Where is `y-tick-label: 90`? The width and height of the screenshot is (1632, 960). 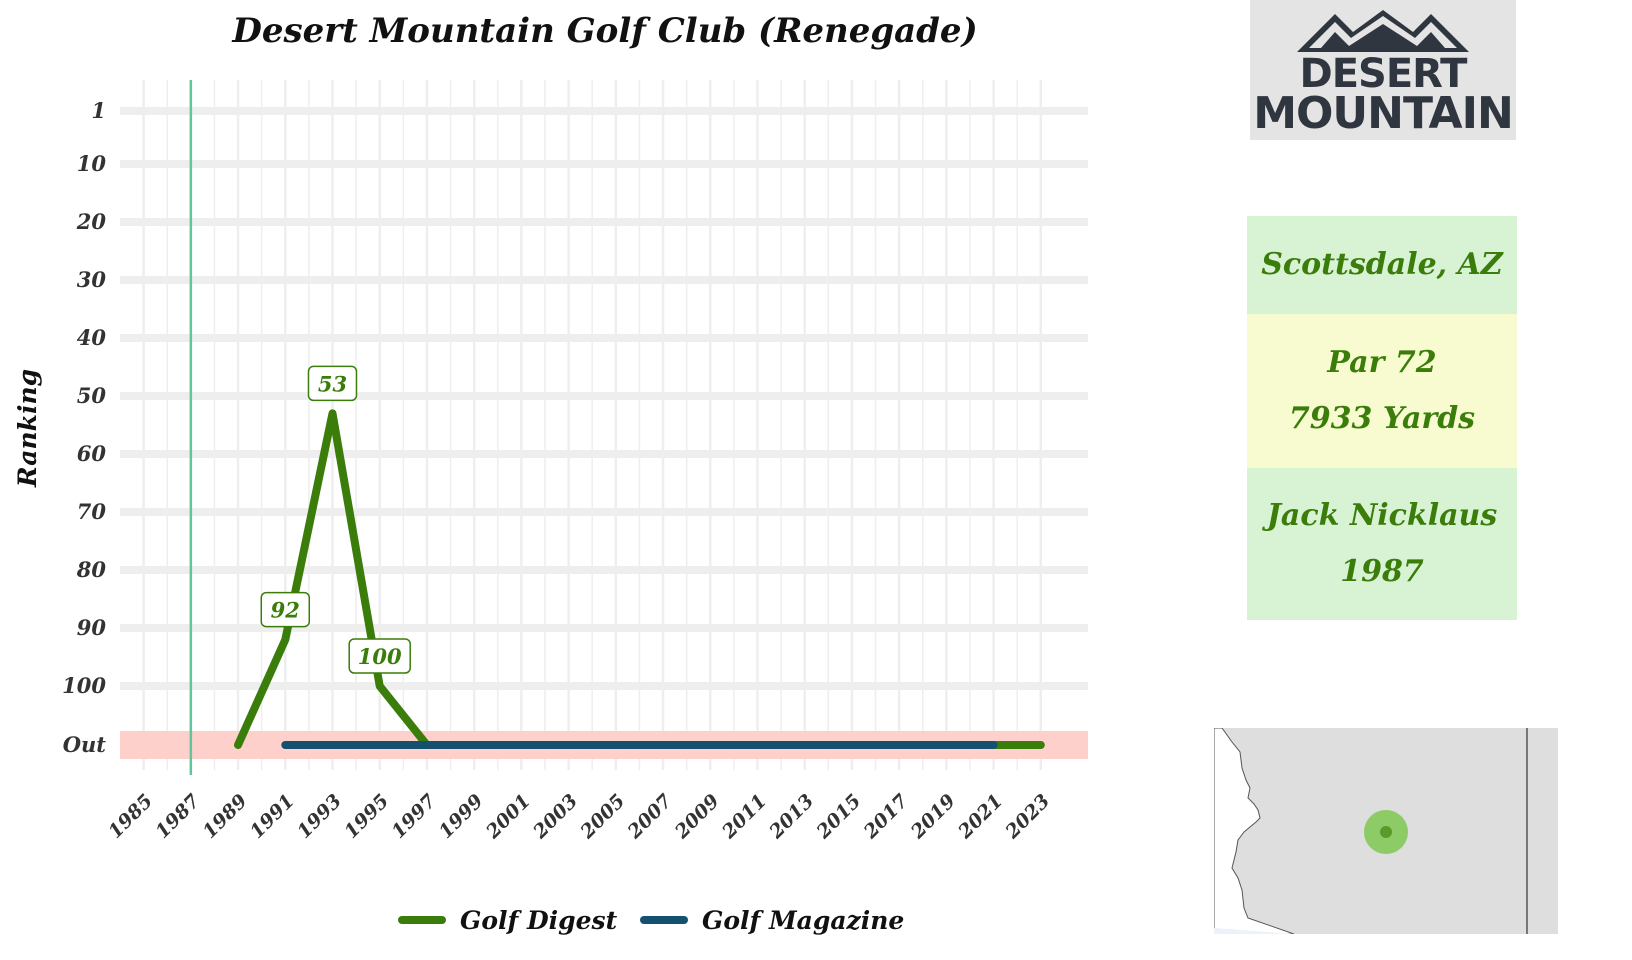
y-tick-label: 90 is located at coordinates (92, 627).